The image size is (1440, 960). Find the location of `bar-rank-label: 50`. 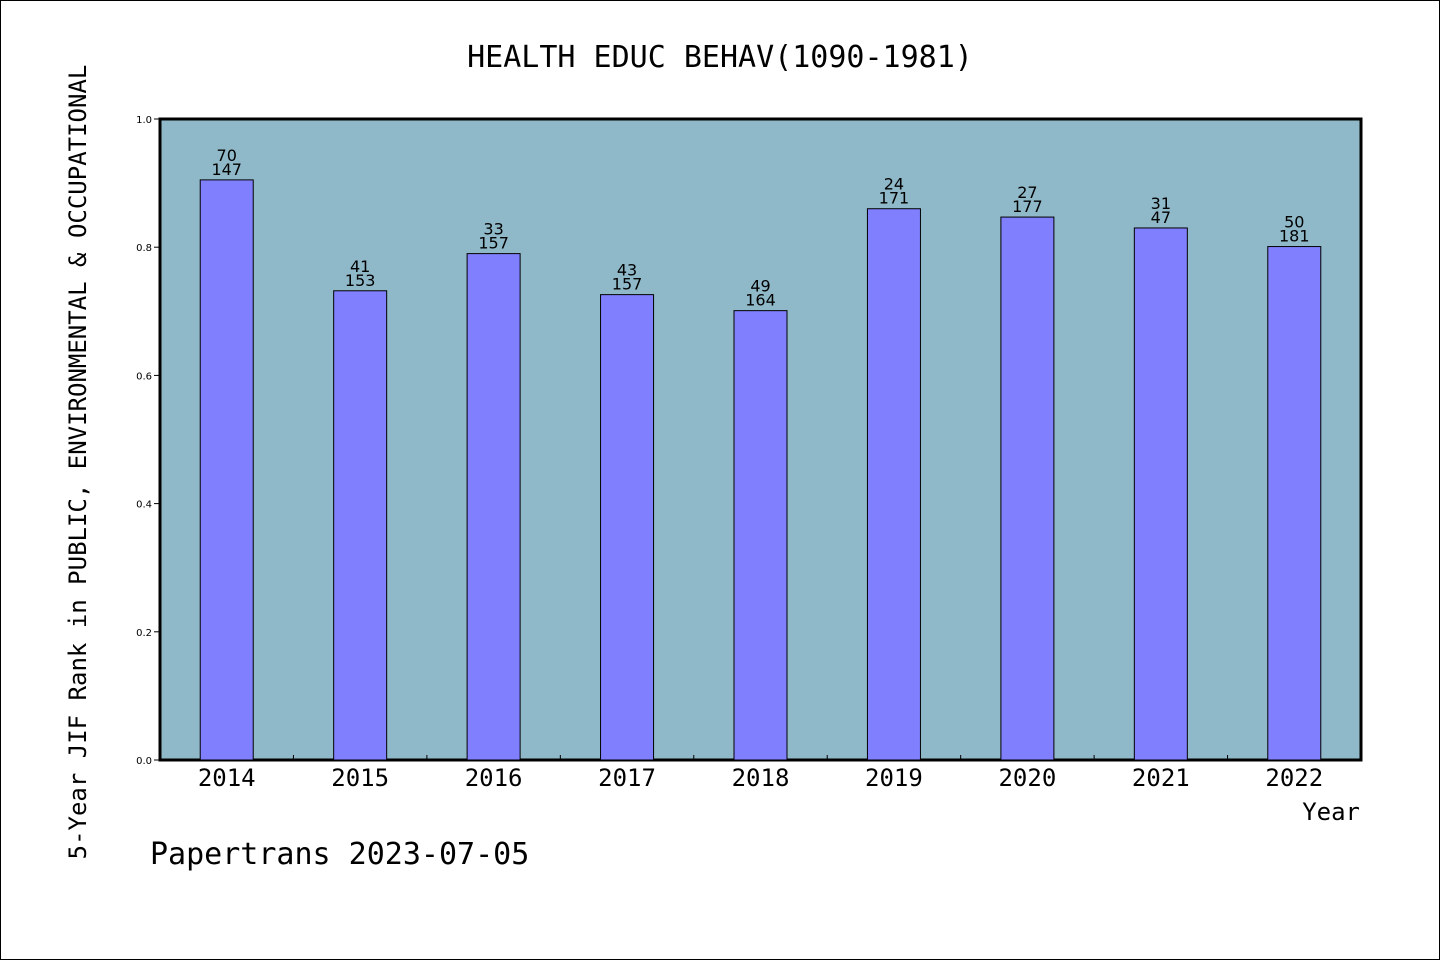

bar-rank-label: 50 is located at coordinates (1294, 222).